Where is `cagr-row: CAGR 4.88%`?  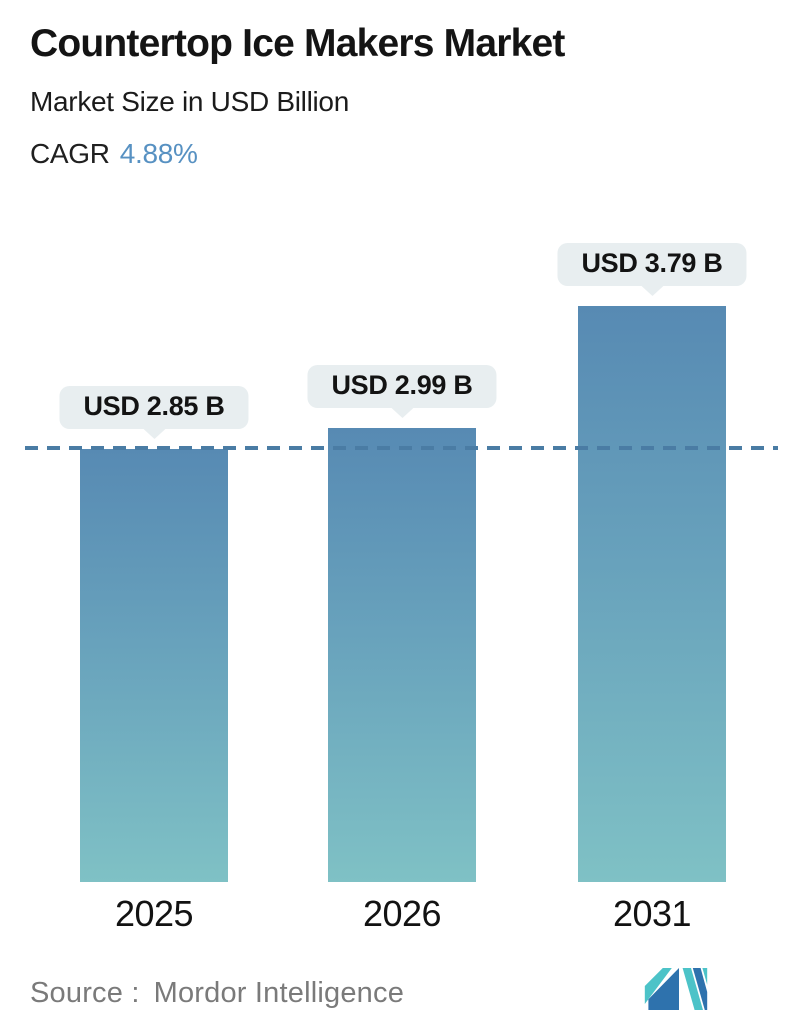
cagr-row: CAGR 4.88% is located at coordinates (114, 154).